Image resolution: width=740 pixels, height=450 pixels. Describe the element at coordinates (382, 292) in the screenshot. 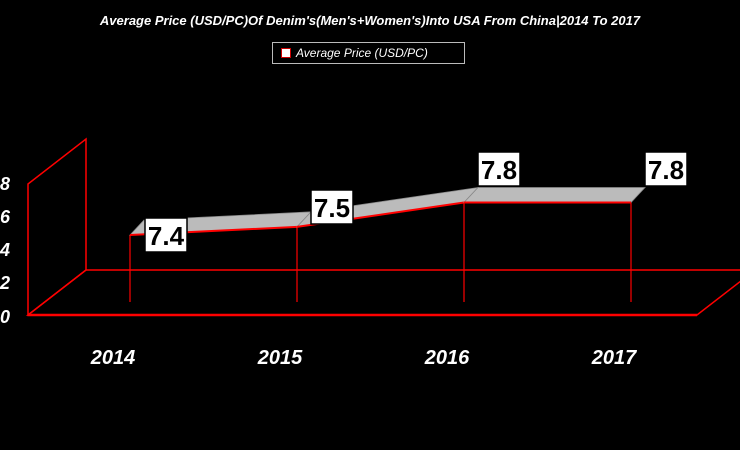

I see `floor` at that location.